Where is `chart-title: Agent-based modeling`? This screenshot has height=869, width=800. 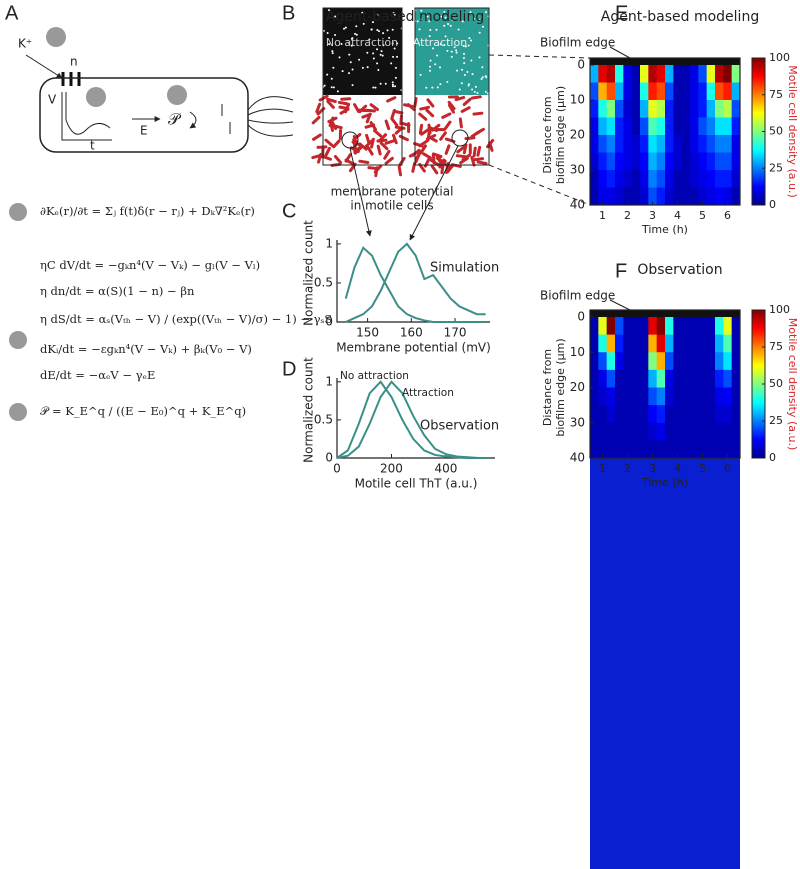 chart-title: Agent-based modeling is located at coordinates (680, 17).